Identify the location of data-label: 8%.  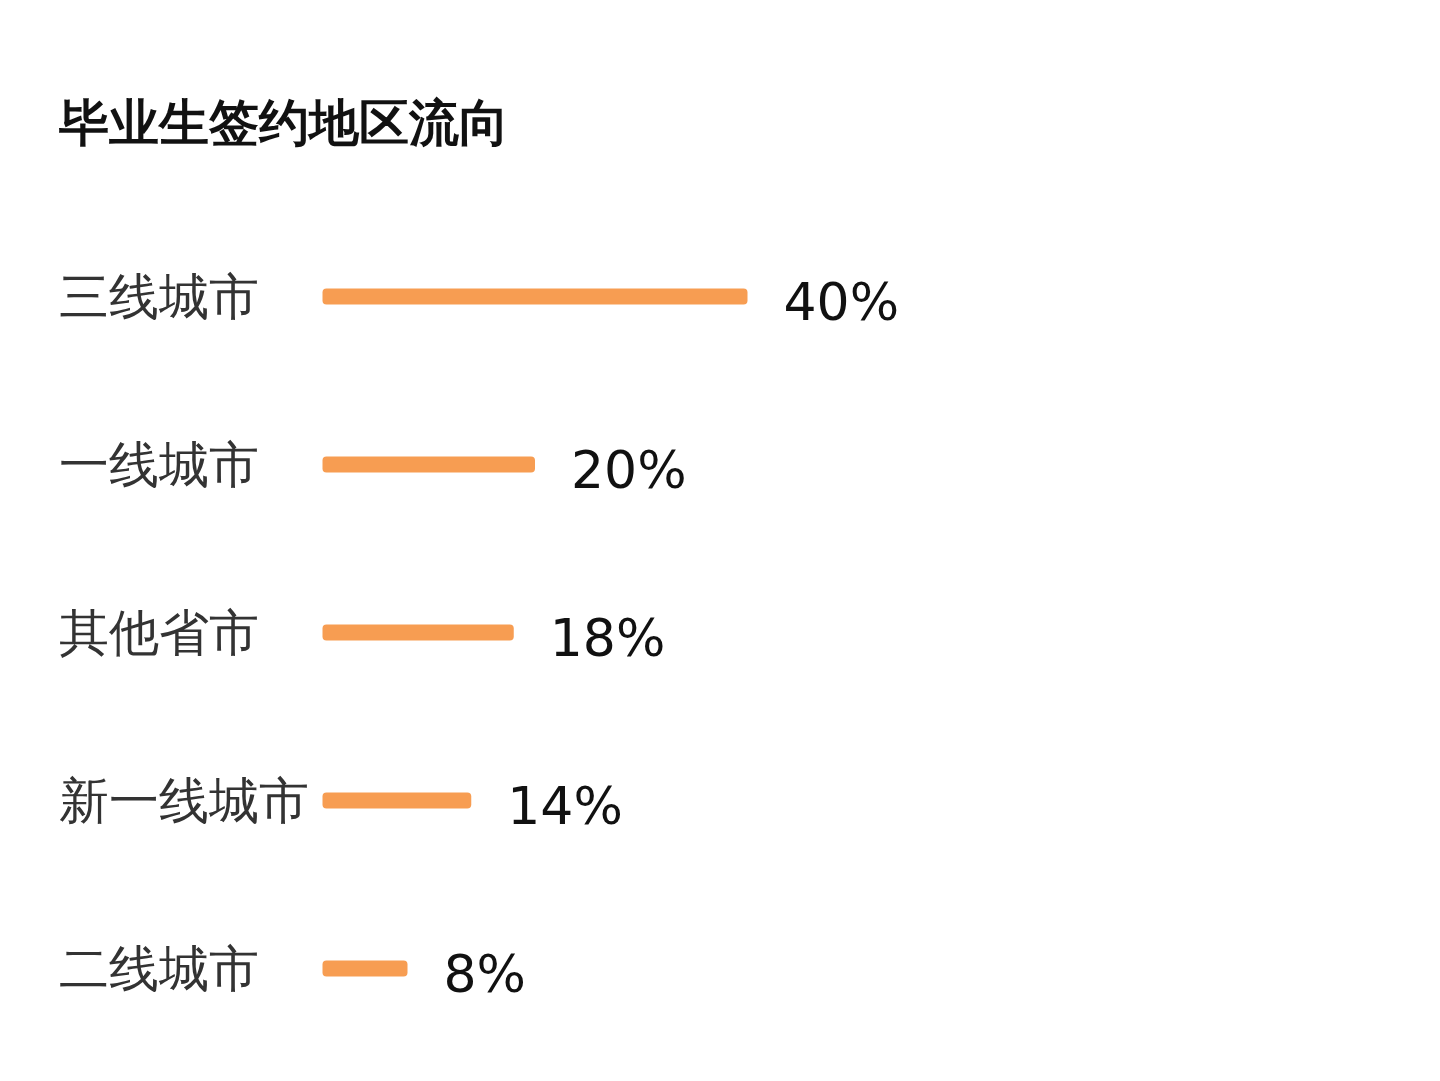
(484, 973).